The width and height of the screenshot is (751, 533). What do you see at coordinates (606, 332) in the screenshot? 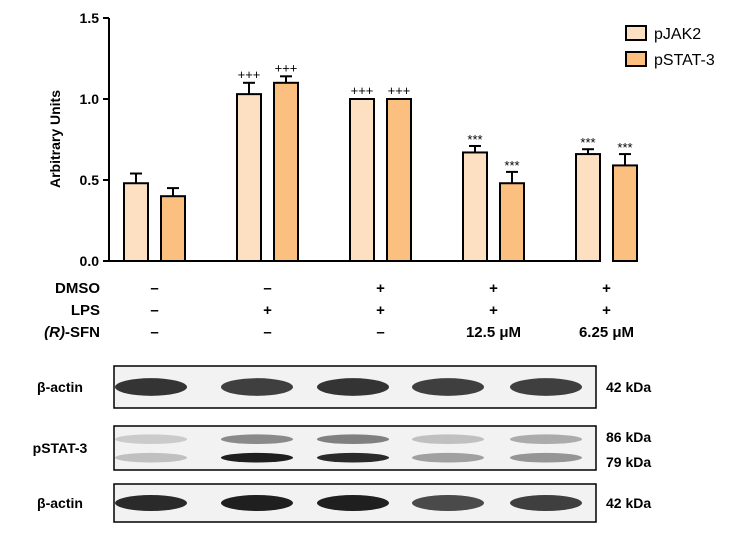
I see `treatment-value: 6.25 μM` at bounding box center [606, 332].